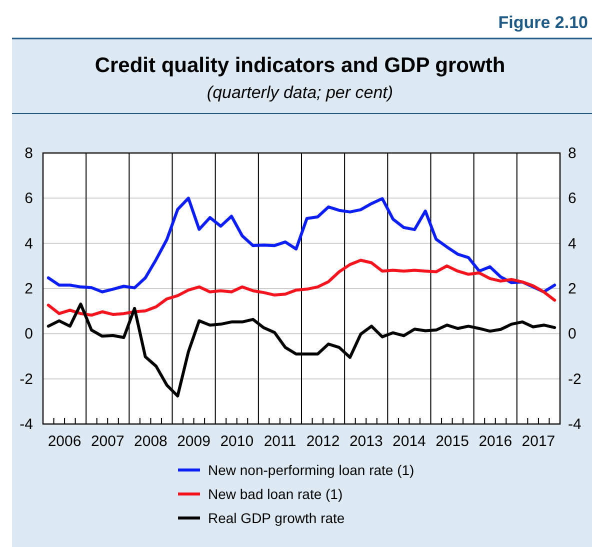  What do you see at coordinates (275, 494) in the screenshot?
I see `legend-label: New bad loan rate (1)` at bounding box center [275, 494].